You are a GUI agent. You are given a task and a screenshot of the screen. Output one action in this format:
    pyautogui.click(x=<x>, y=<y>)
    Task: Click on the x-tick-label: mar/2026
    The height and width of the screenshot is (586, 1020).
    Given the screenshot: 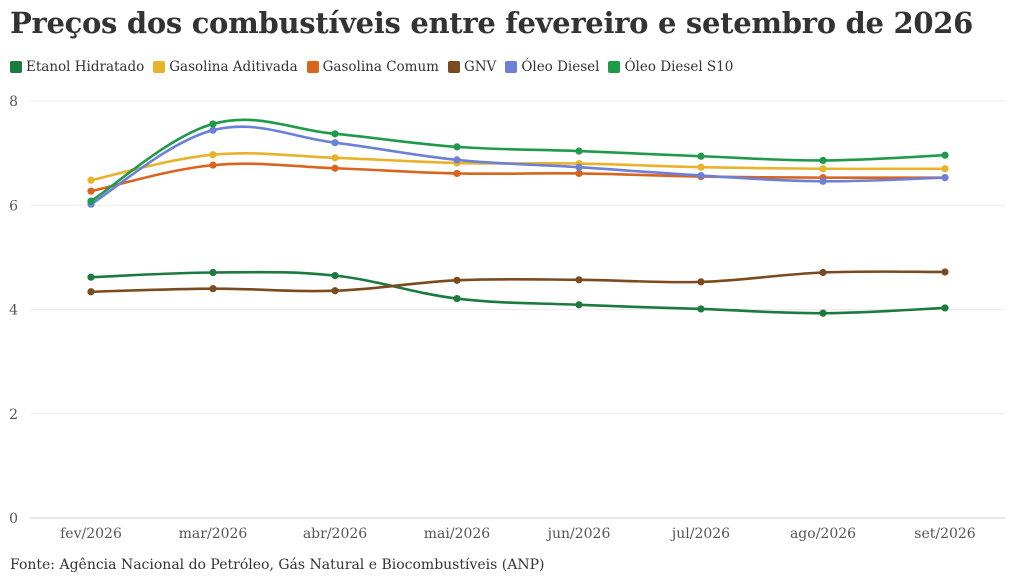 What is the action you would take?
    pyautogui.click(x=213, y=534)
    